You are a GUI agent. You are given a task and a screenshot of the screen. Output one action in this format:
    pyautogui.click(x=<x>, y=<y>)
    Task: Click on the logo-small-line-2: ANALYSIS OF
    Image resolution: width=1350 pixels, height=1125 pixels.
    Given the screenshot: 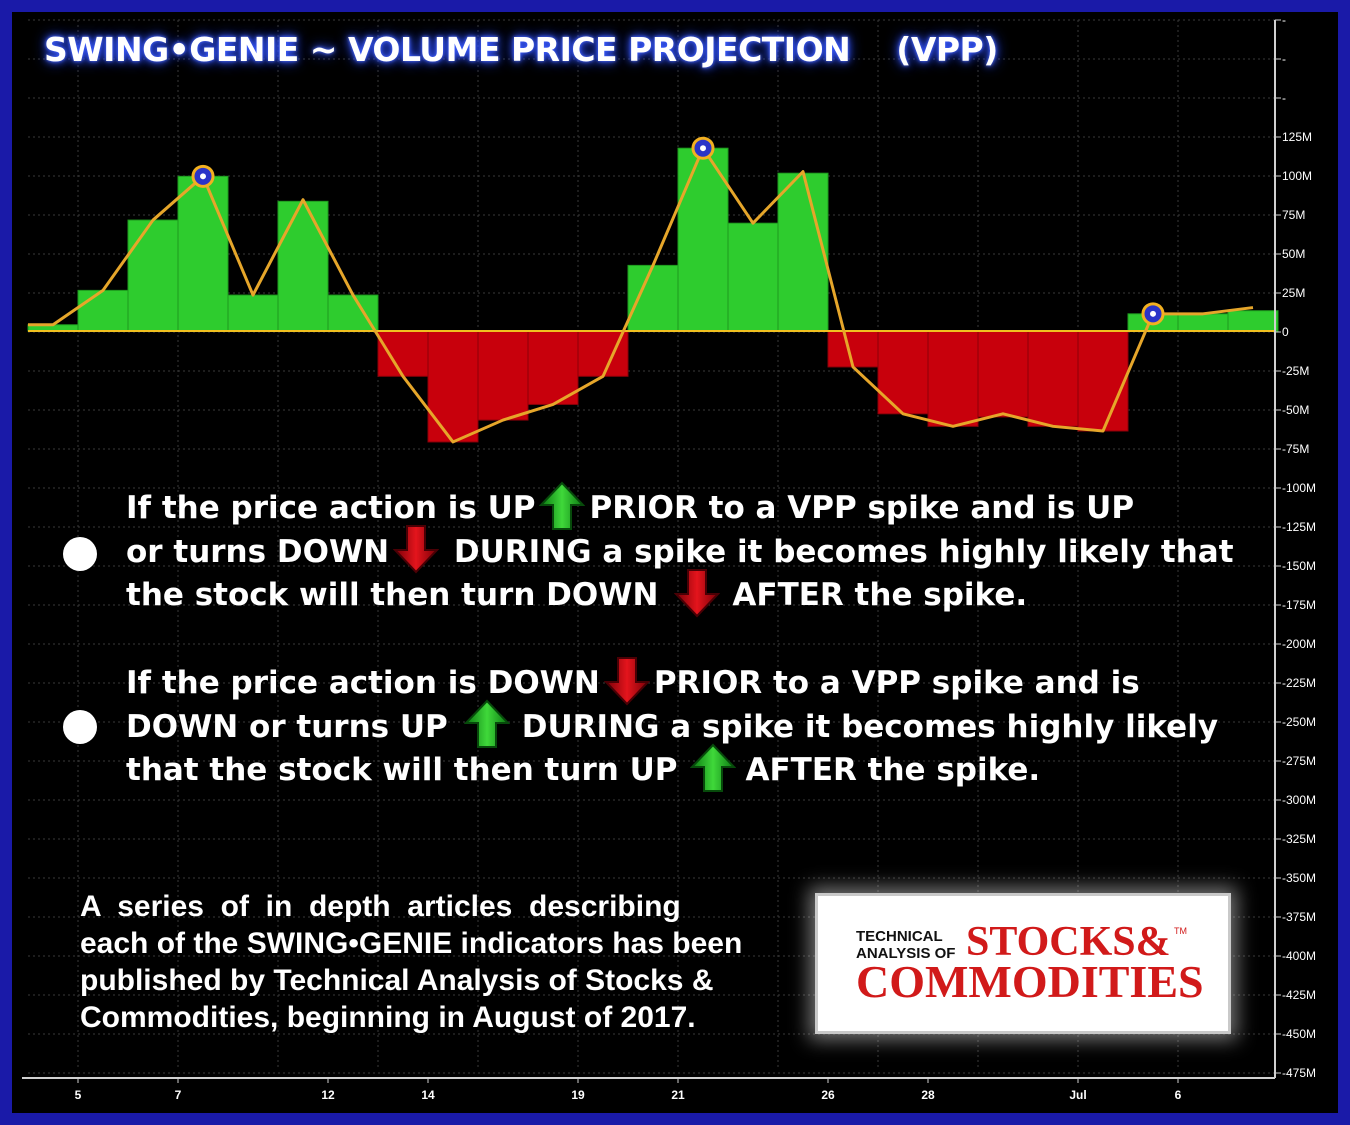 What is the action you would take?
    pyautogui.click(x=906, y=953)
    